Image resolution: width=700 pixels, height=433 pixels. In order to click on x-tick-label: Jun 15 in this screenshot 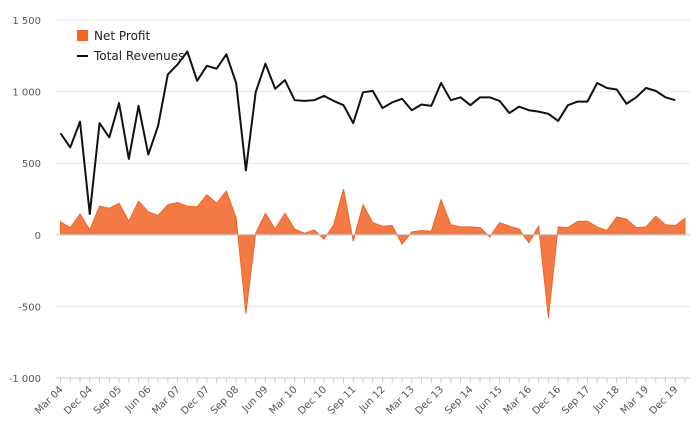, I will do `click(489, 399)`.